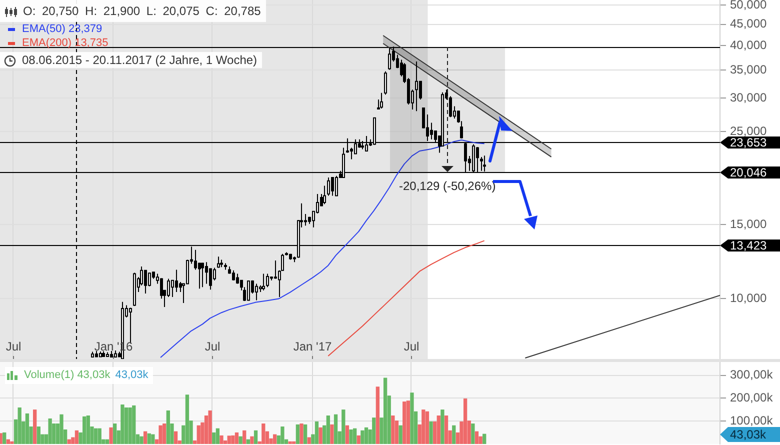 The height and width of the screenshot is (445, 780). What do you see at coordinates (749, 223) in the screenshot?
I see `y-tick-label: 15,000` at bounding box center [749, 223].